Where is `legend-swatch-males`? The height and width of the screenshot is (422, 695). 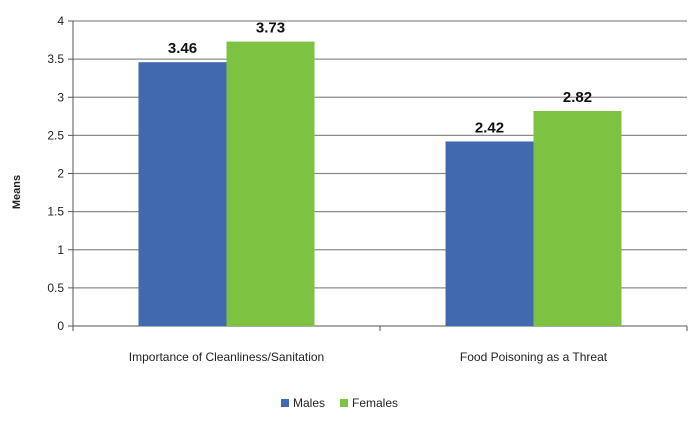 legend-swatch-males is located at coordinates (285, 403).